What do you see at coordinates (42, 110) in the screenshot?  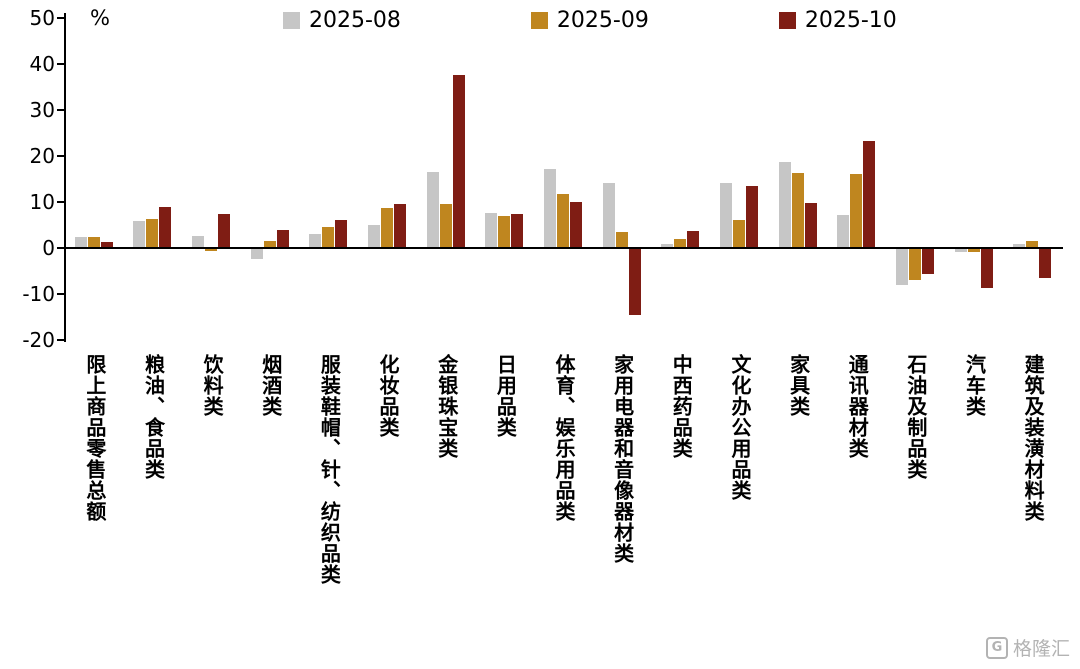 I see `y-axis-tick-label: 30` at bounding box center [42, 110].